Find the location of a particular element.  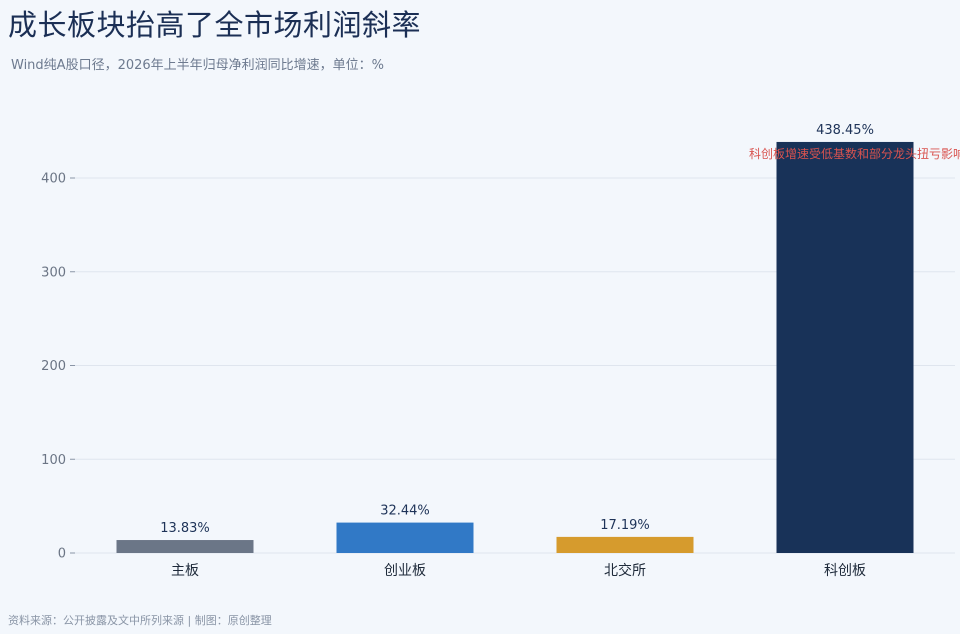

y-tick-label: 100 is located at coordinates (53, 460).